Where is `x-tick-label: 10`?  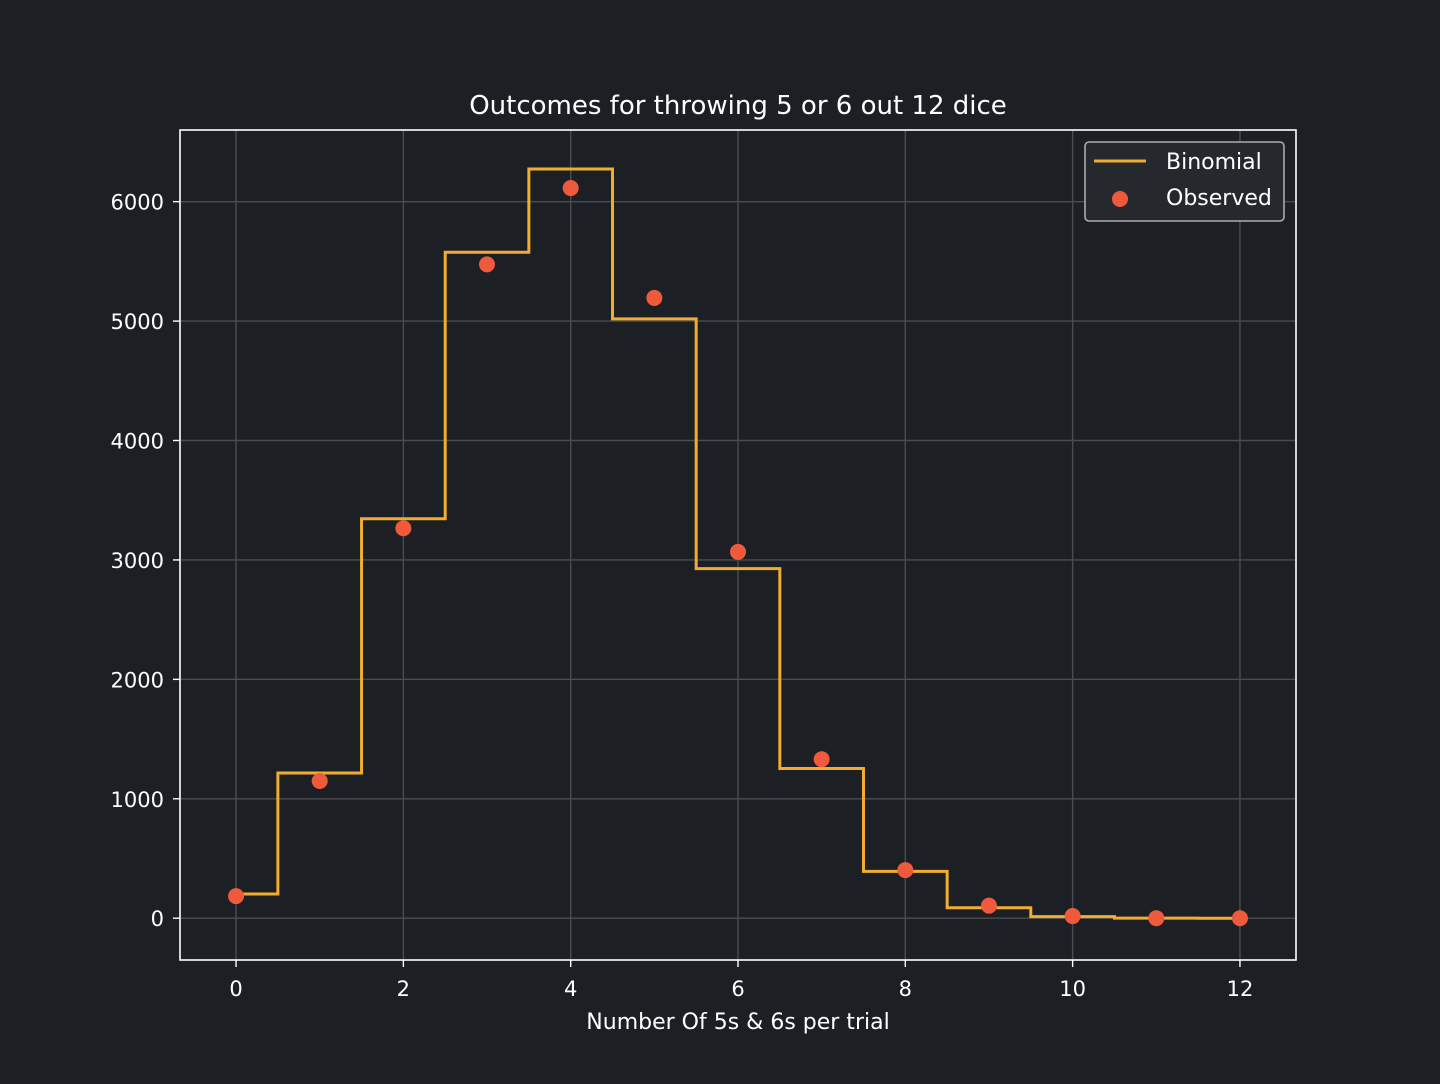
x-tick-label: 10 is located at coordinates (1072, 989).